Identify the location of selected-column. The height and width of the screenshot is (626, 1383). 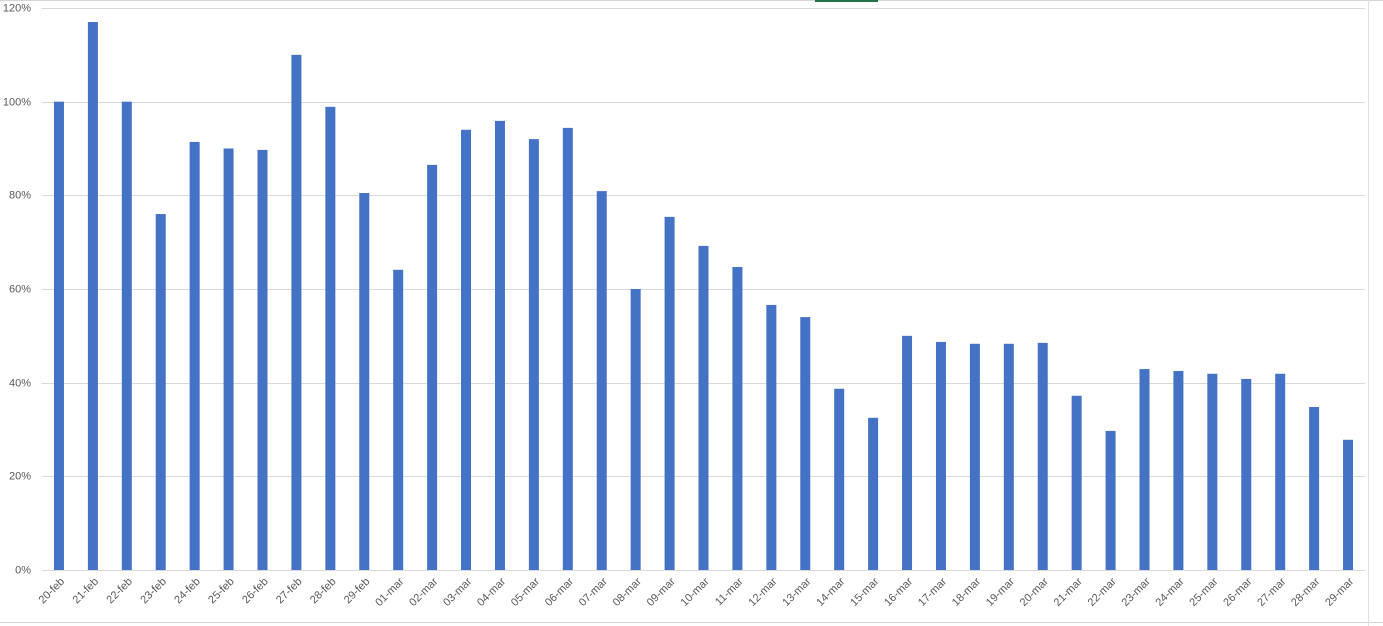
(846, 1).